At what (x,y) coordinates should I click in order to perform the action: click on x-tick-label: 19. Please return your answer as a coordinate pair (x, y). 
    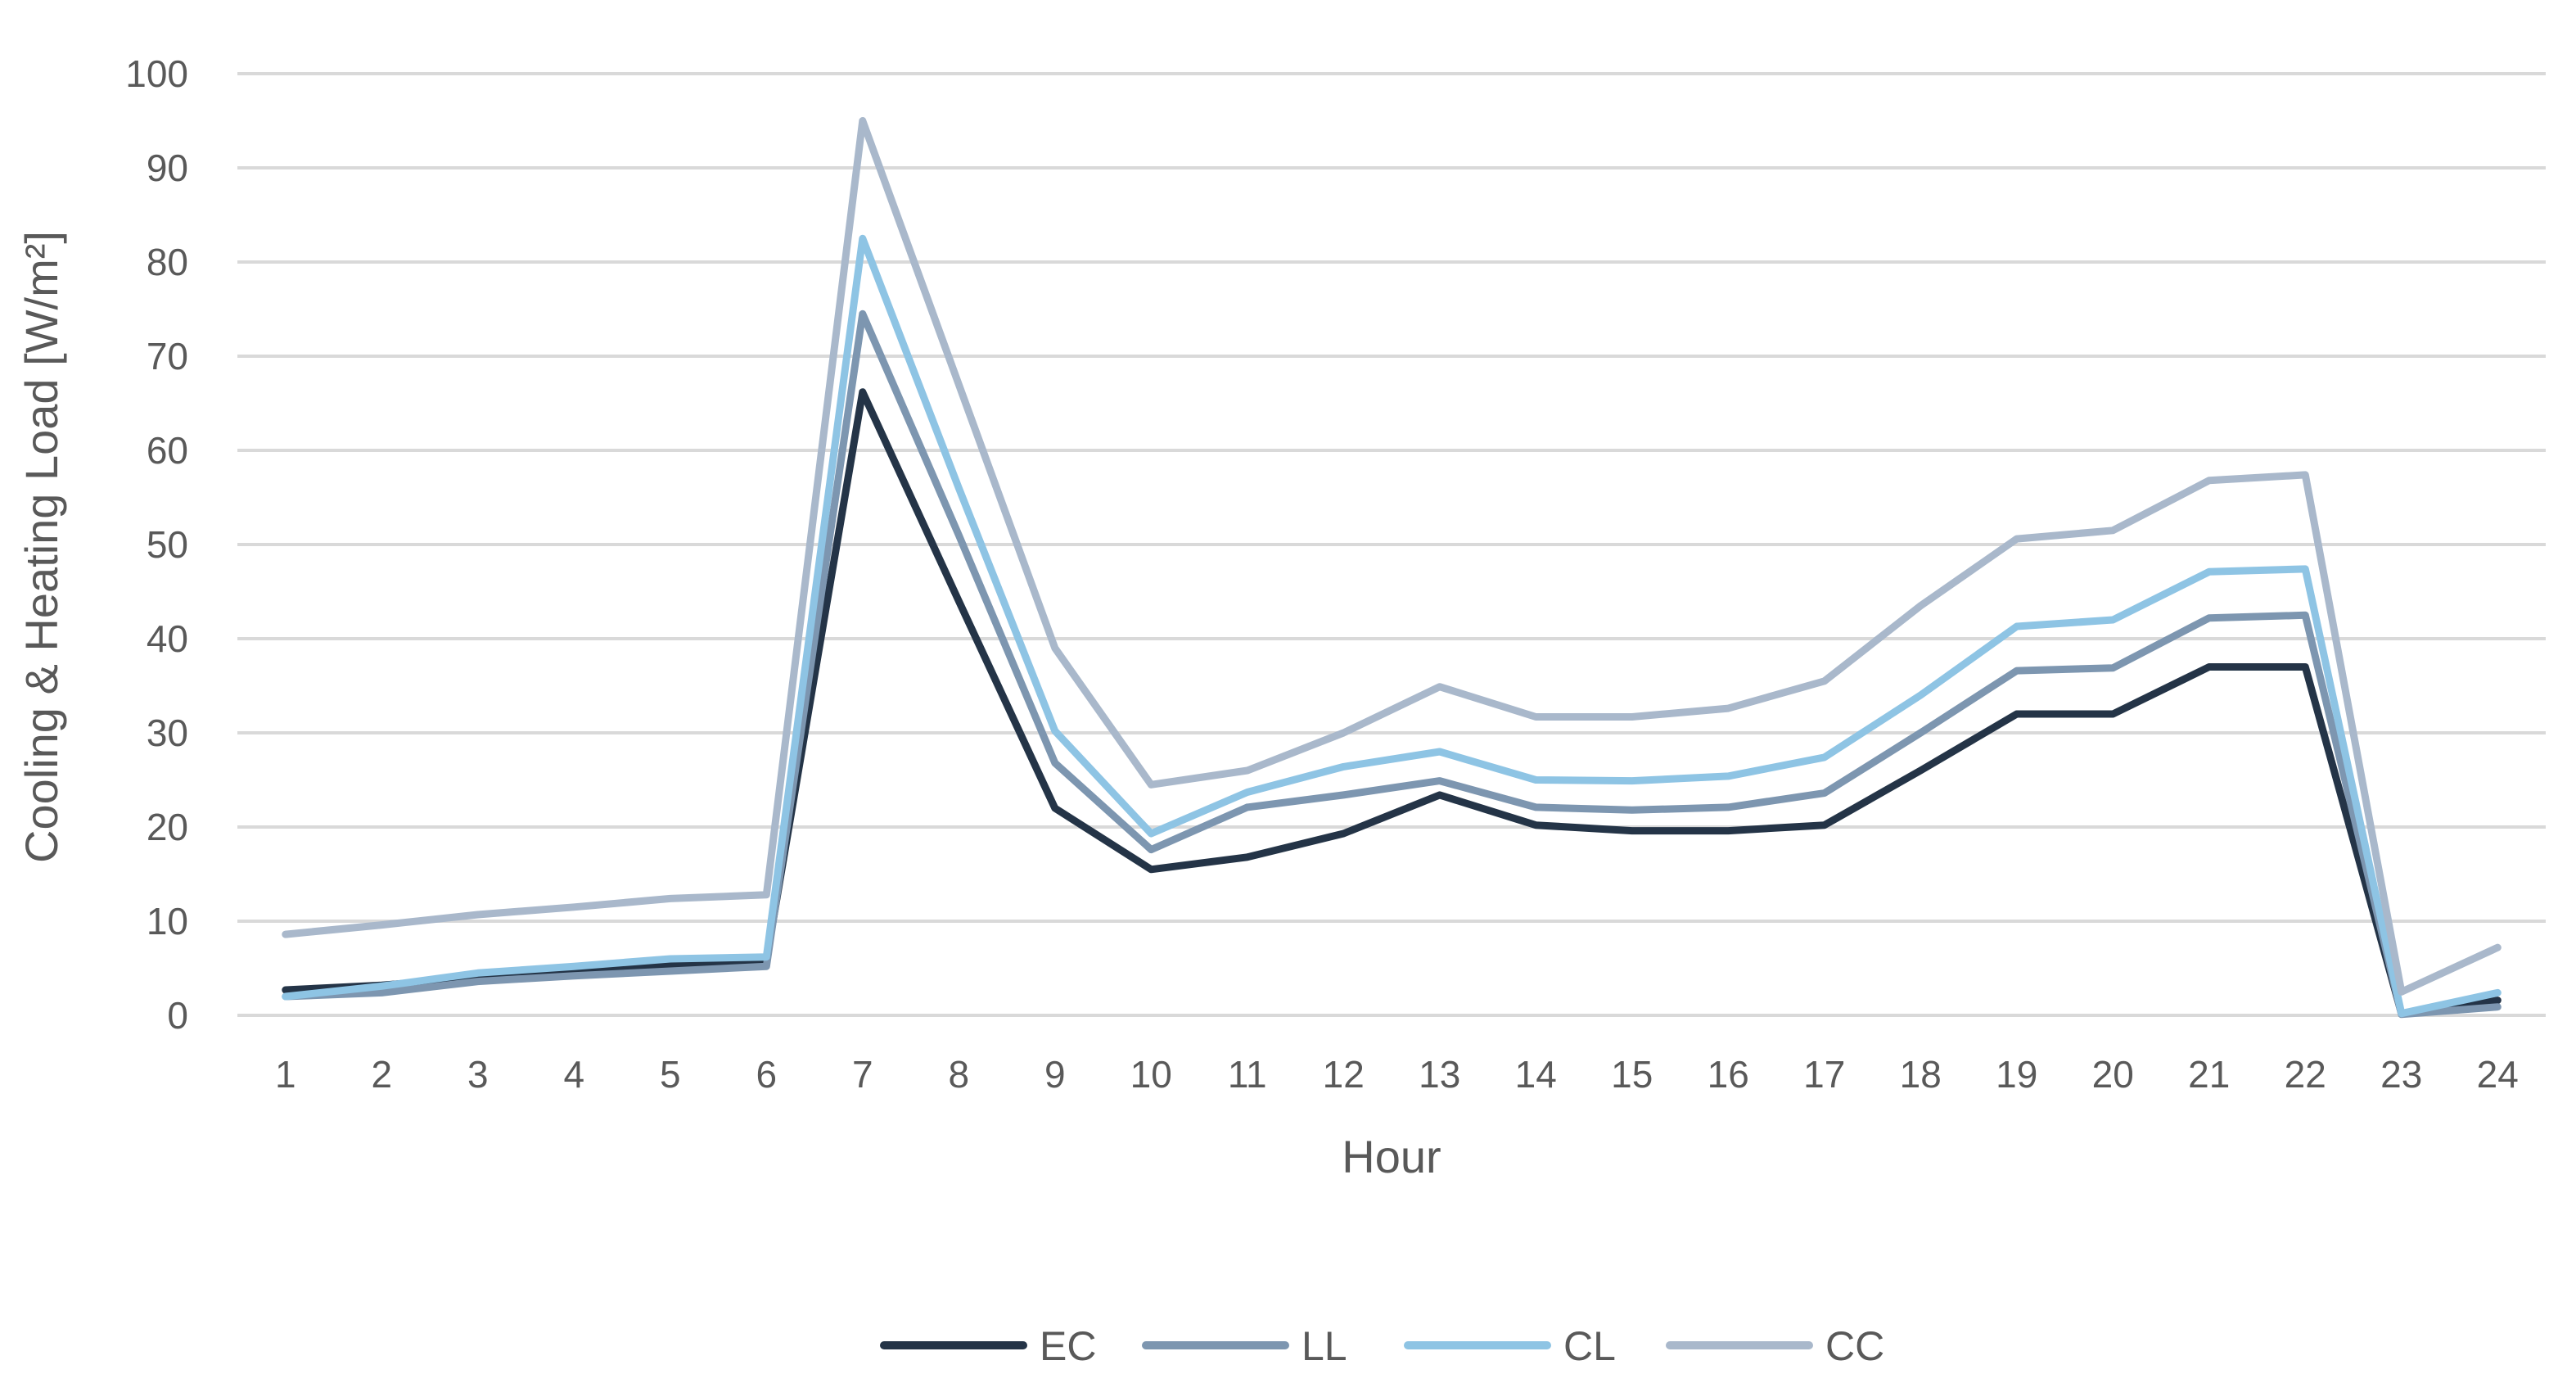
    Looking at the image, I should click on (2016, 1074).